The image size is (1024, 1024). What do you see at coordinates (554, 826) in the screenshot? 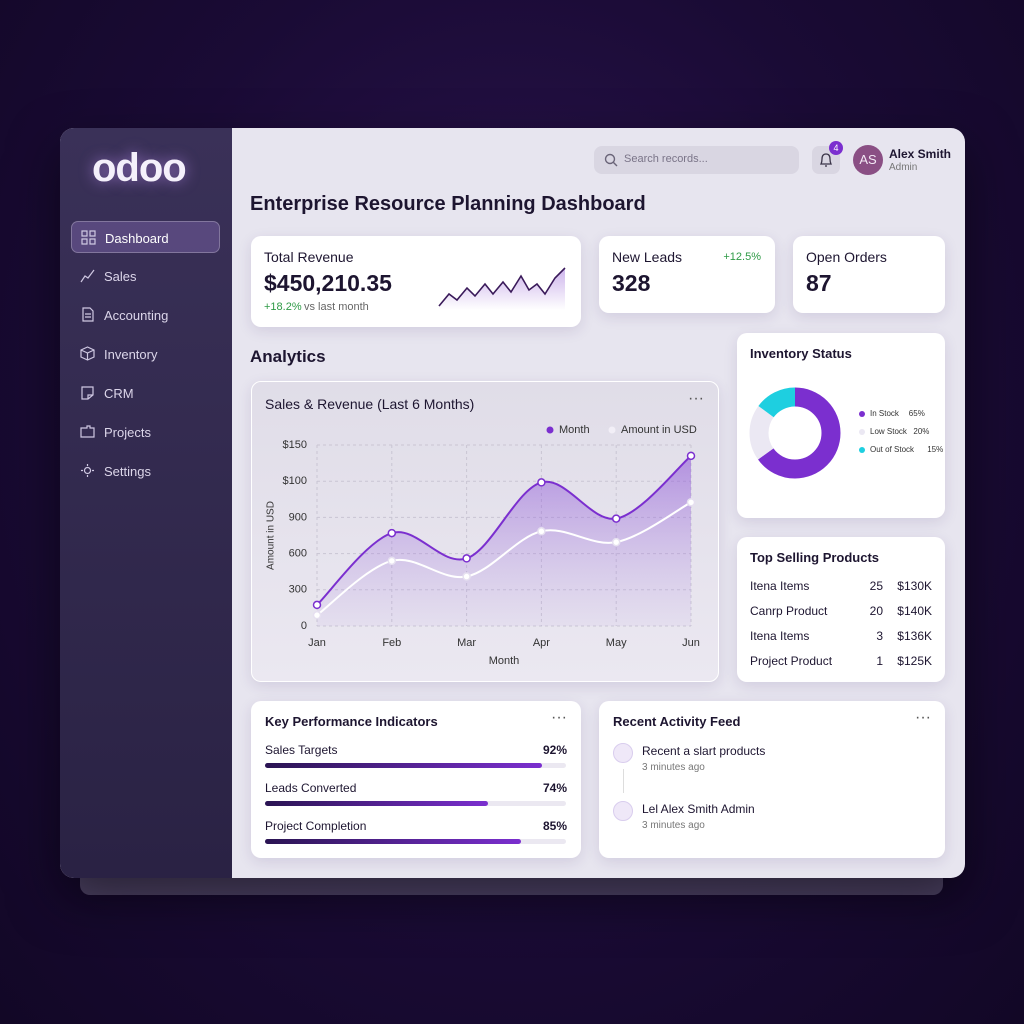
I see `kpi-label: 85%` at bounding box center [554, 826].